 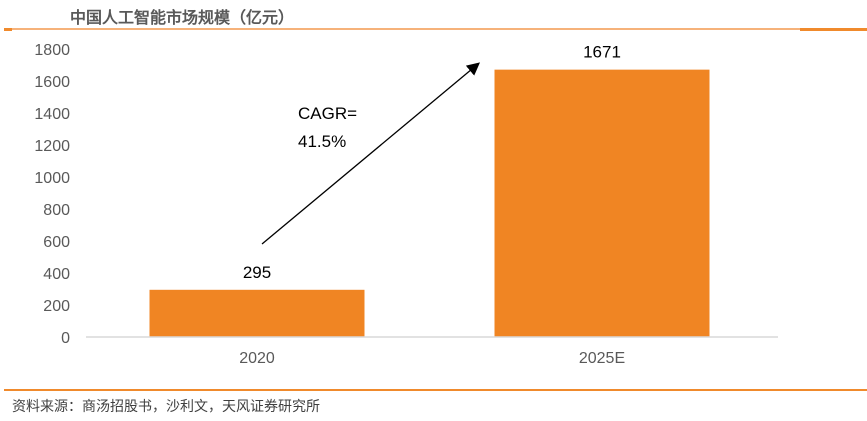 I want to click on bottom-divider, so click(x=435, y=390).